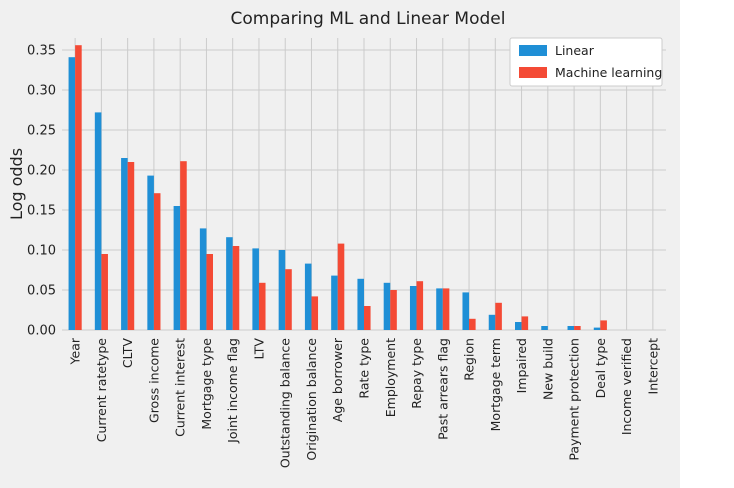 The height and width of the screenshot is (488, 734). What do you see at coordinates (258, 349) in the screenshot?
I see `x-tick-label: LTV` at bounding box center [258, 349].